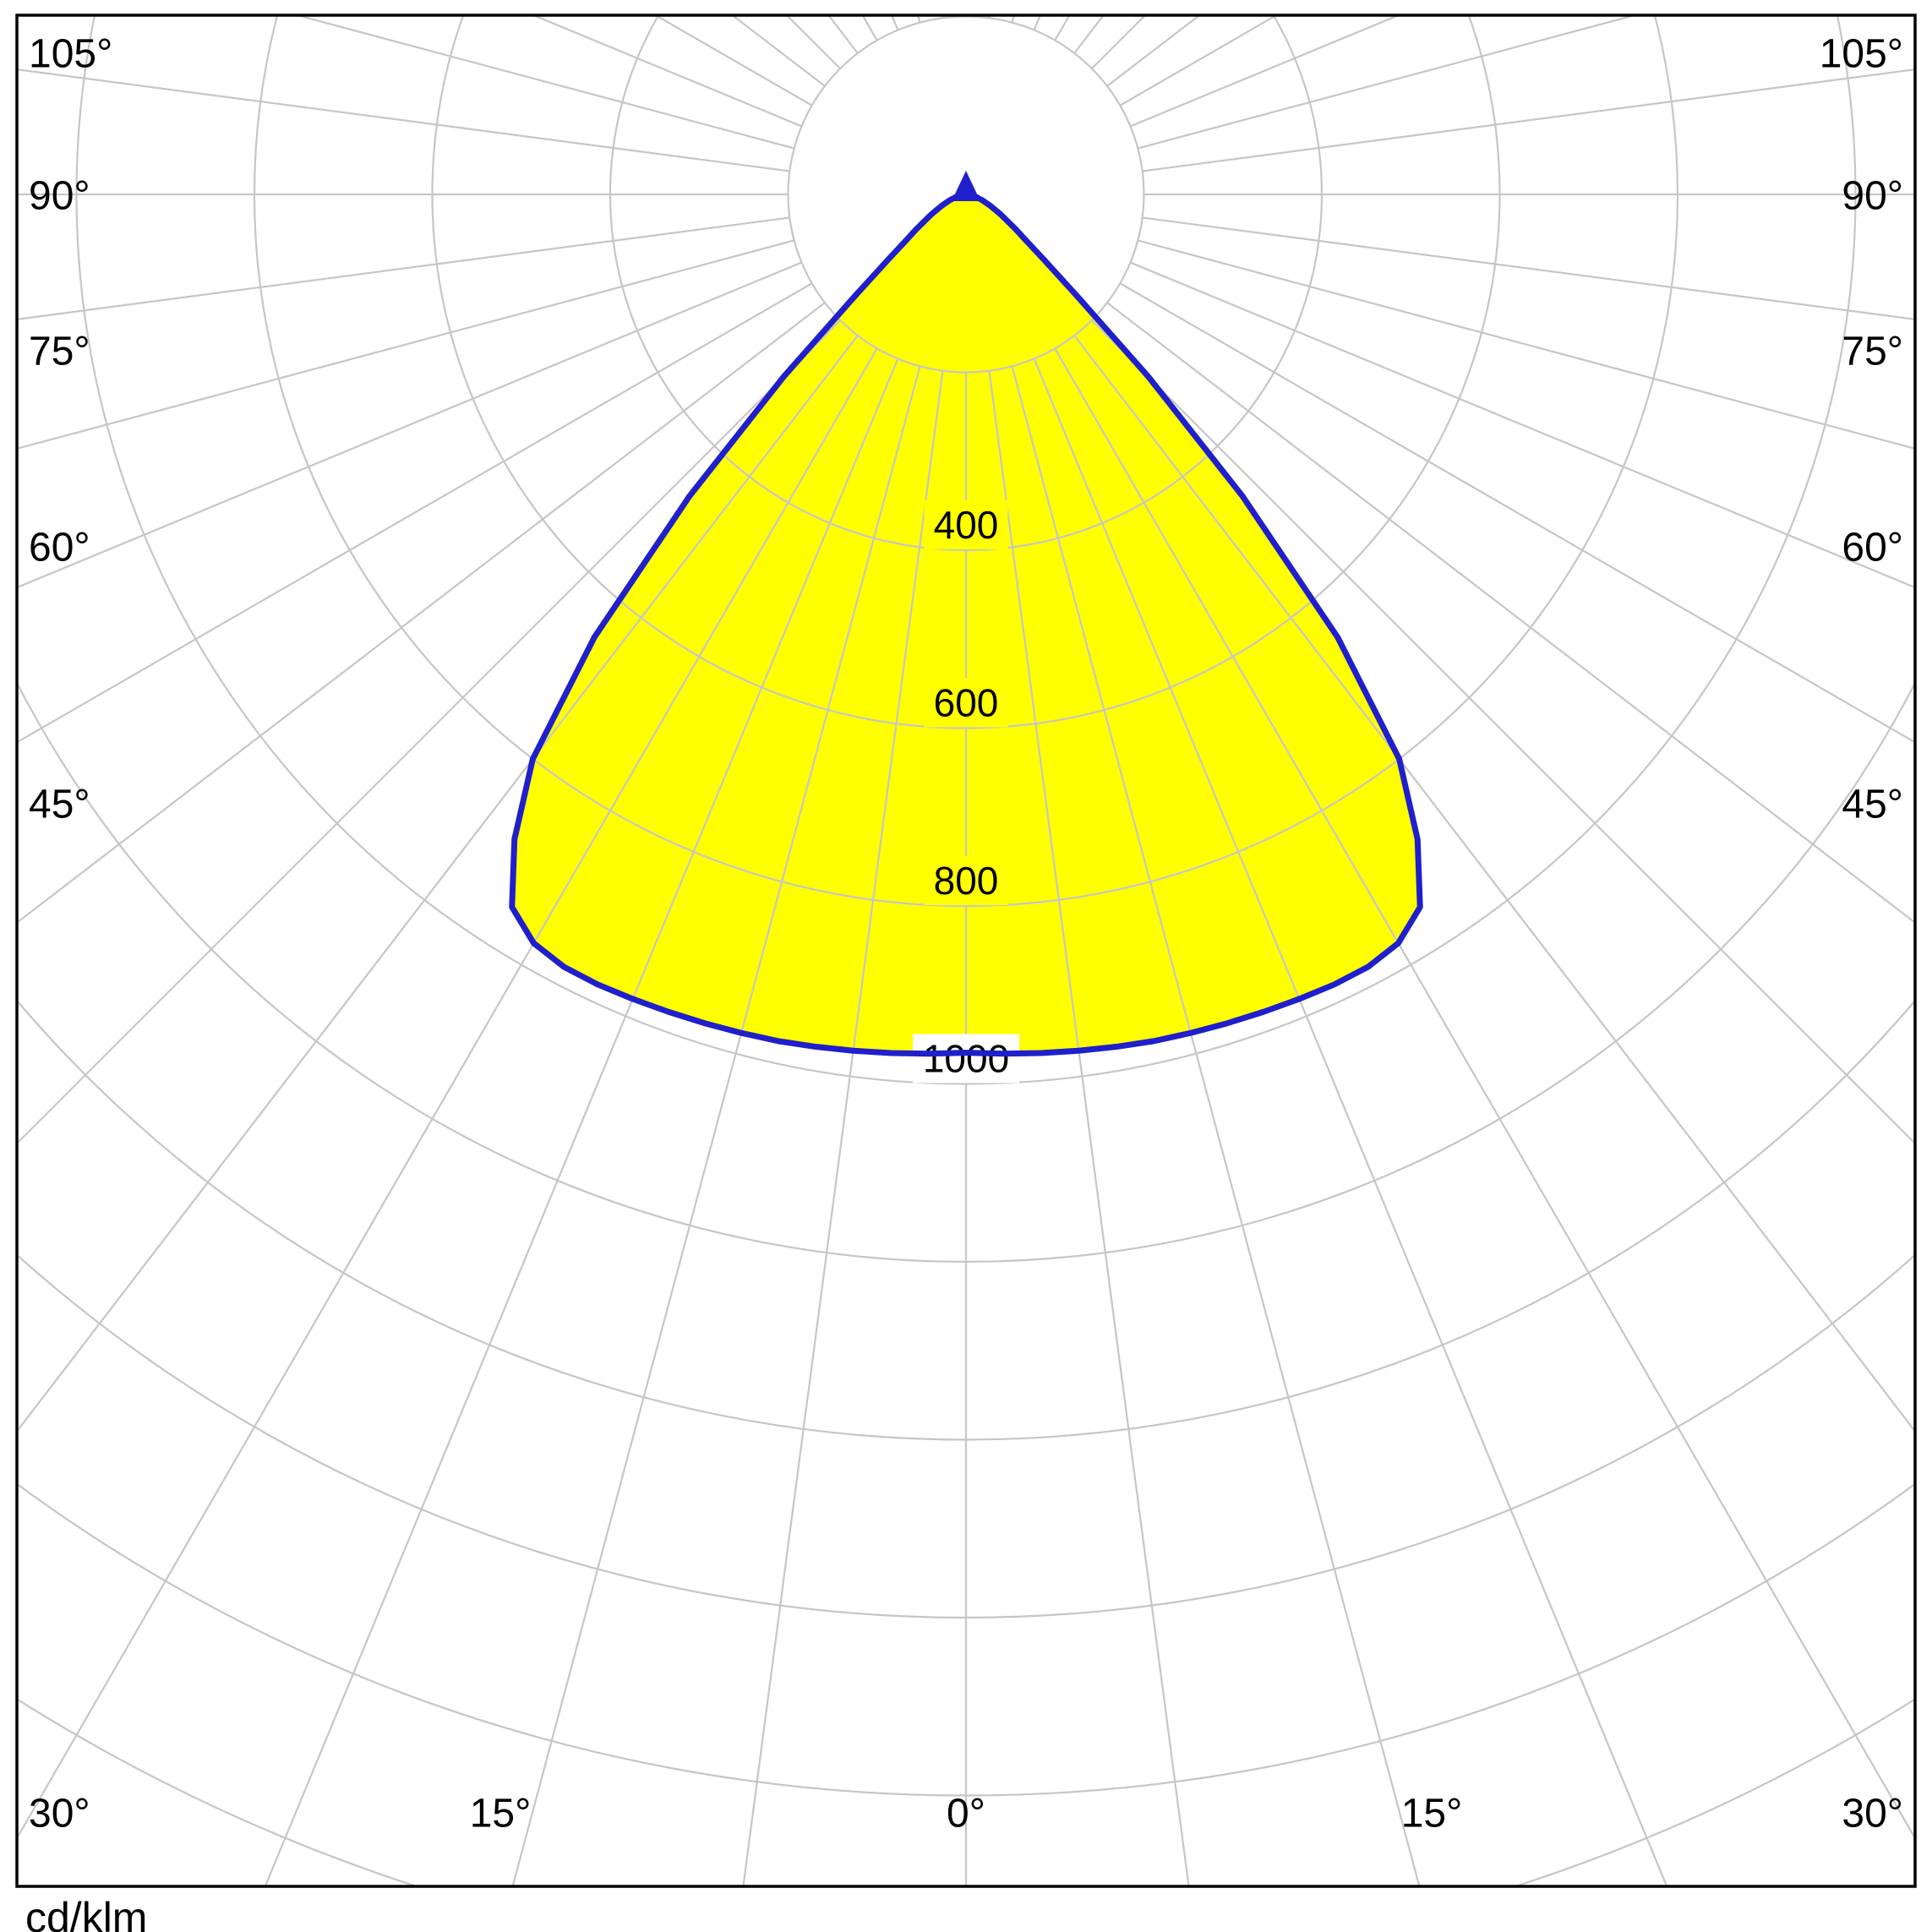  What do you see at coordinates (70, 54) in the screenshot?
I see `angle-label-left: 105°` at bounding box center [70, 54].